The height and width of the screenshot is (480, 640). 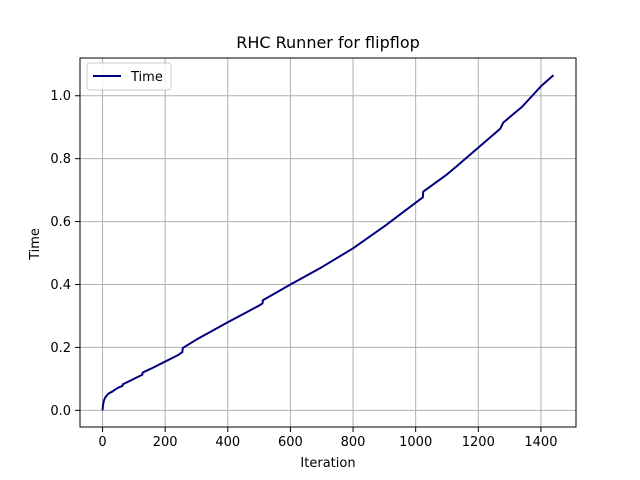 What do you see at coordinates (60, 285) in the screenshot?
I see `y-tick-label: 0.4` at bounding box center [60, 285].